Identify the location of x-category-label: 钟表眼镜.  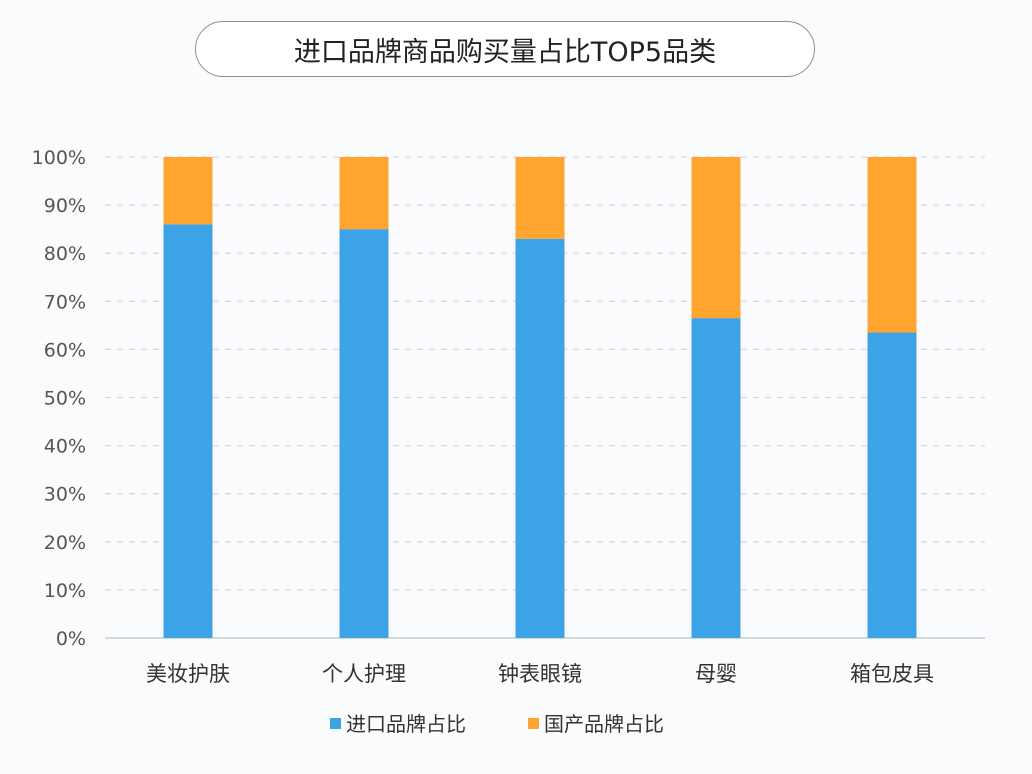
(540, 674).